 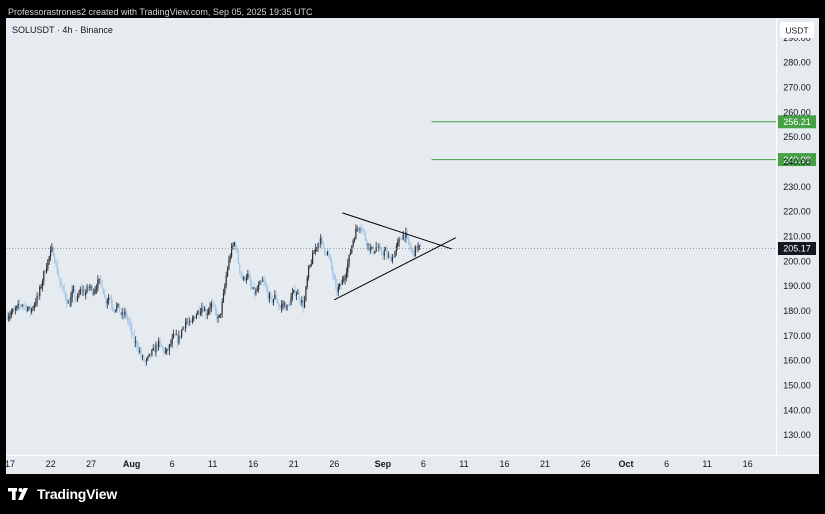 I want to click on current-price-badge, so click(x=797, y=248).